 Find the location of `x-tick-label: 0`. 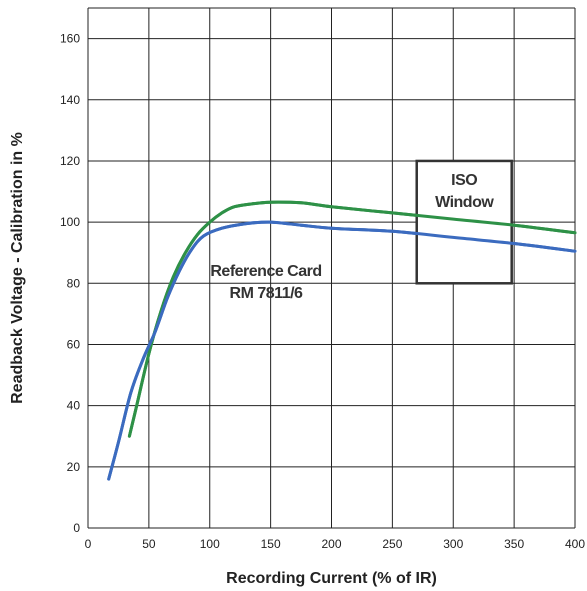

x-tick-label: 0 is located at coordinates (88, 544).